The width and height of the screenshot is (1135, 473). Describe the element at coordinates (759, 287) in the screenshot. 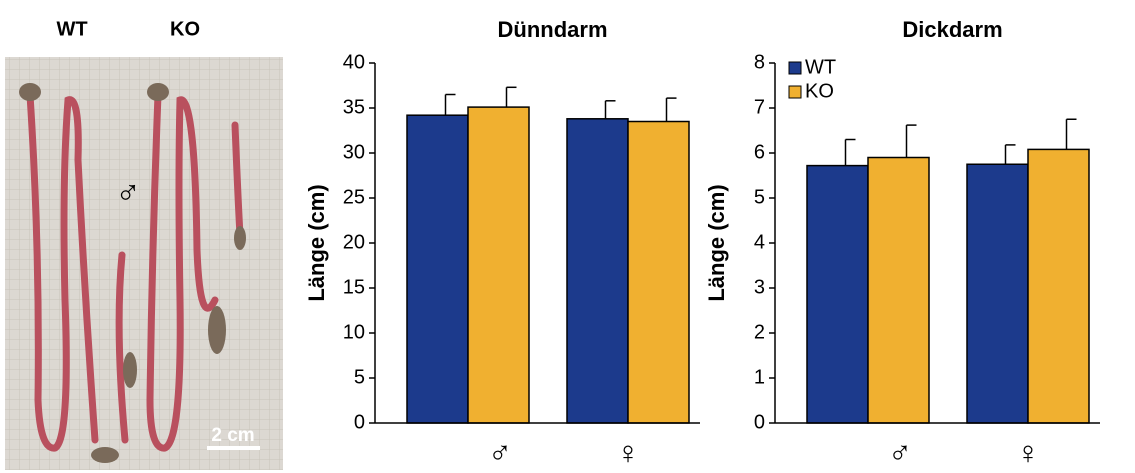

I see `y-tick-label: 3` at that location.